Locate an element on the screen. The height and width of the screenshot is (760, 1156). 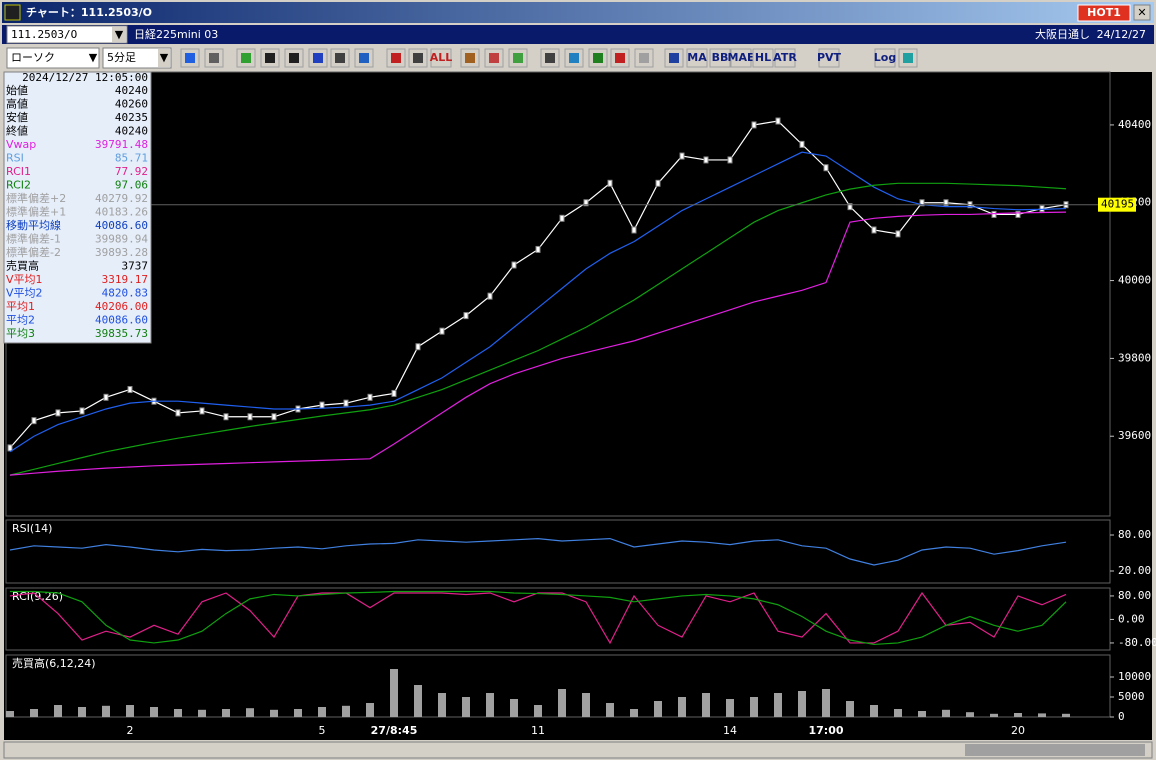
info-label: 標準偏差+2 is located at coordinates (36, 198).